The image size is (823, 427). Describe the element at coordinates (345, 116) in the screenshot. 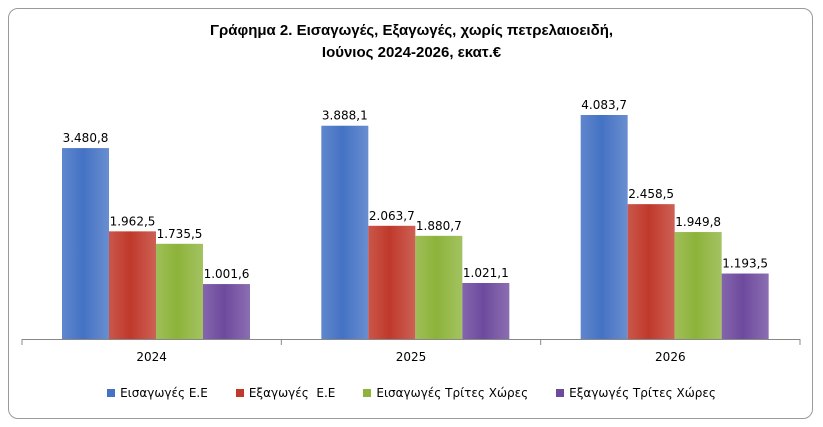

I see `data-label-2025-series-0: 3.888,1` at that location.